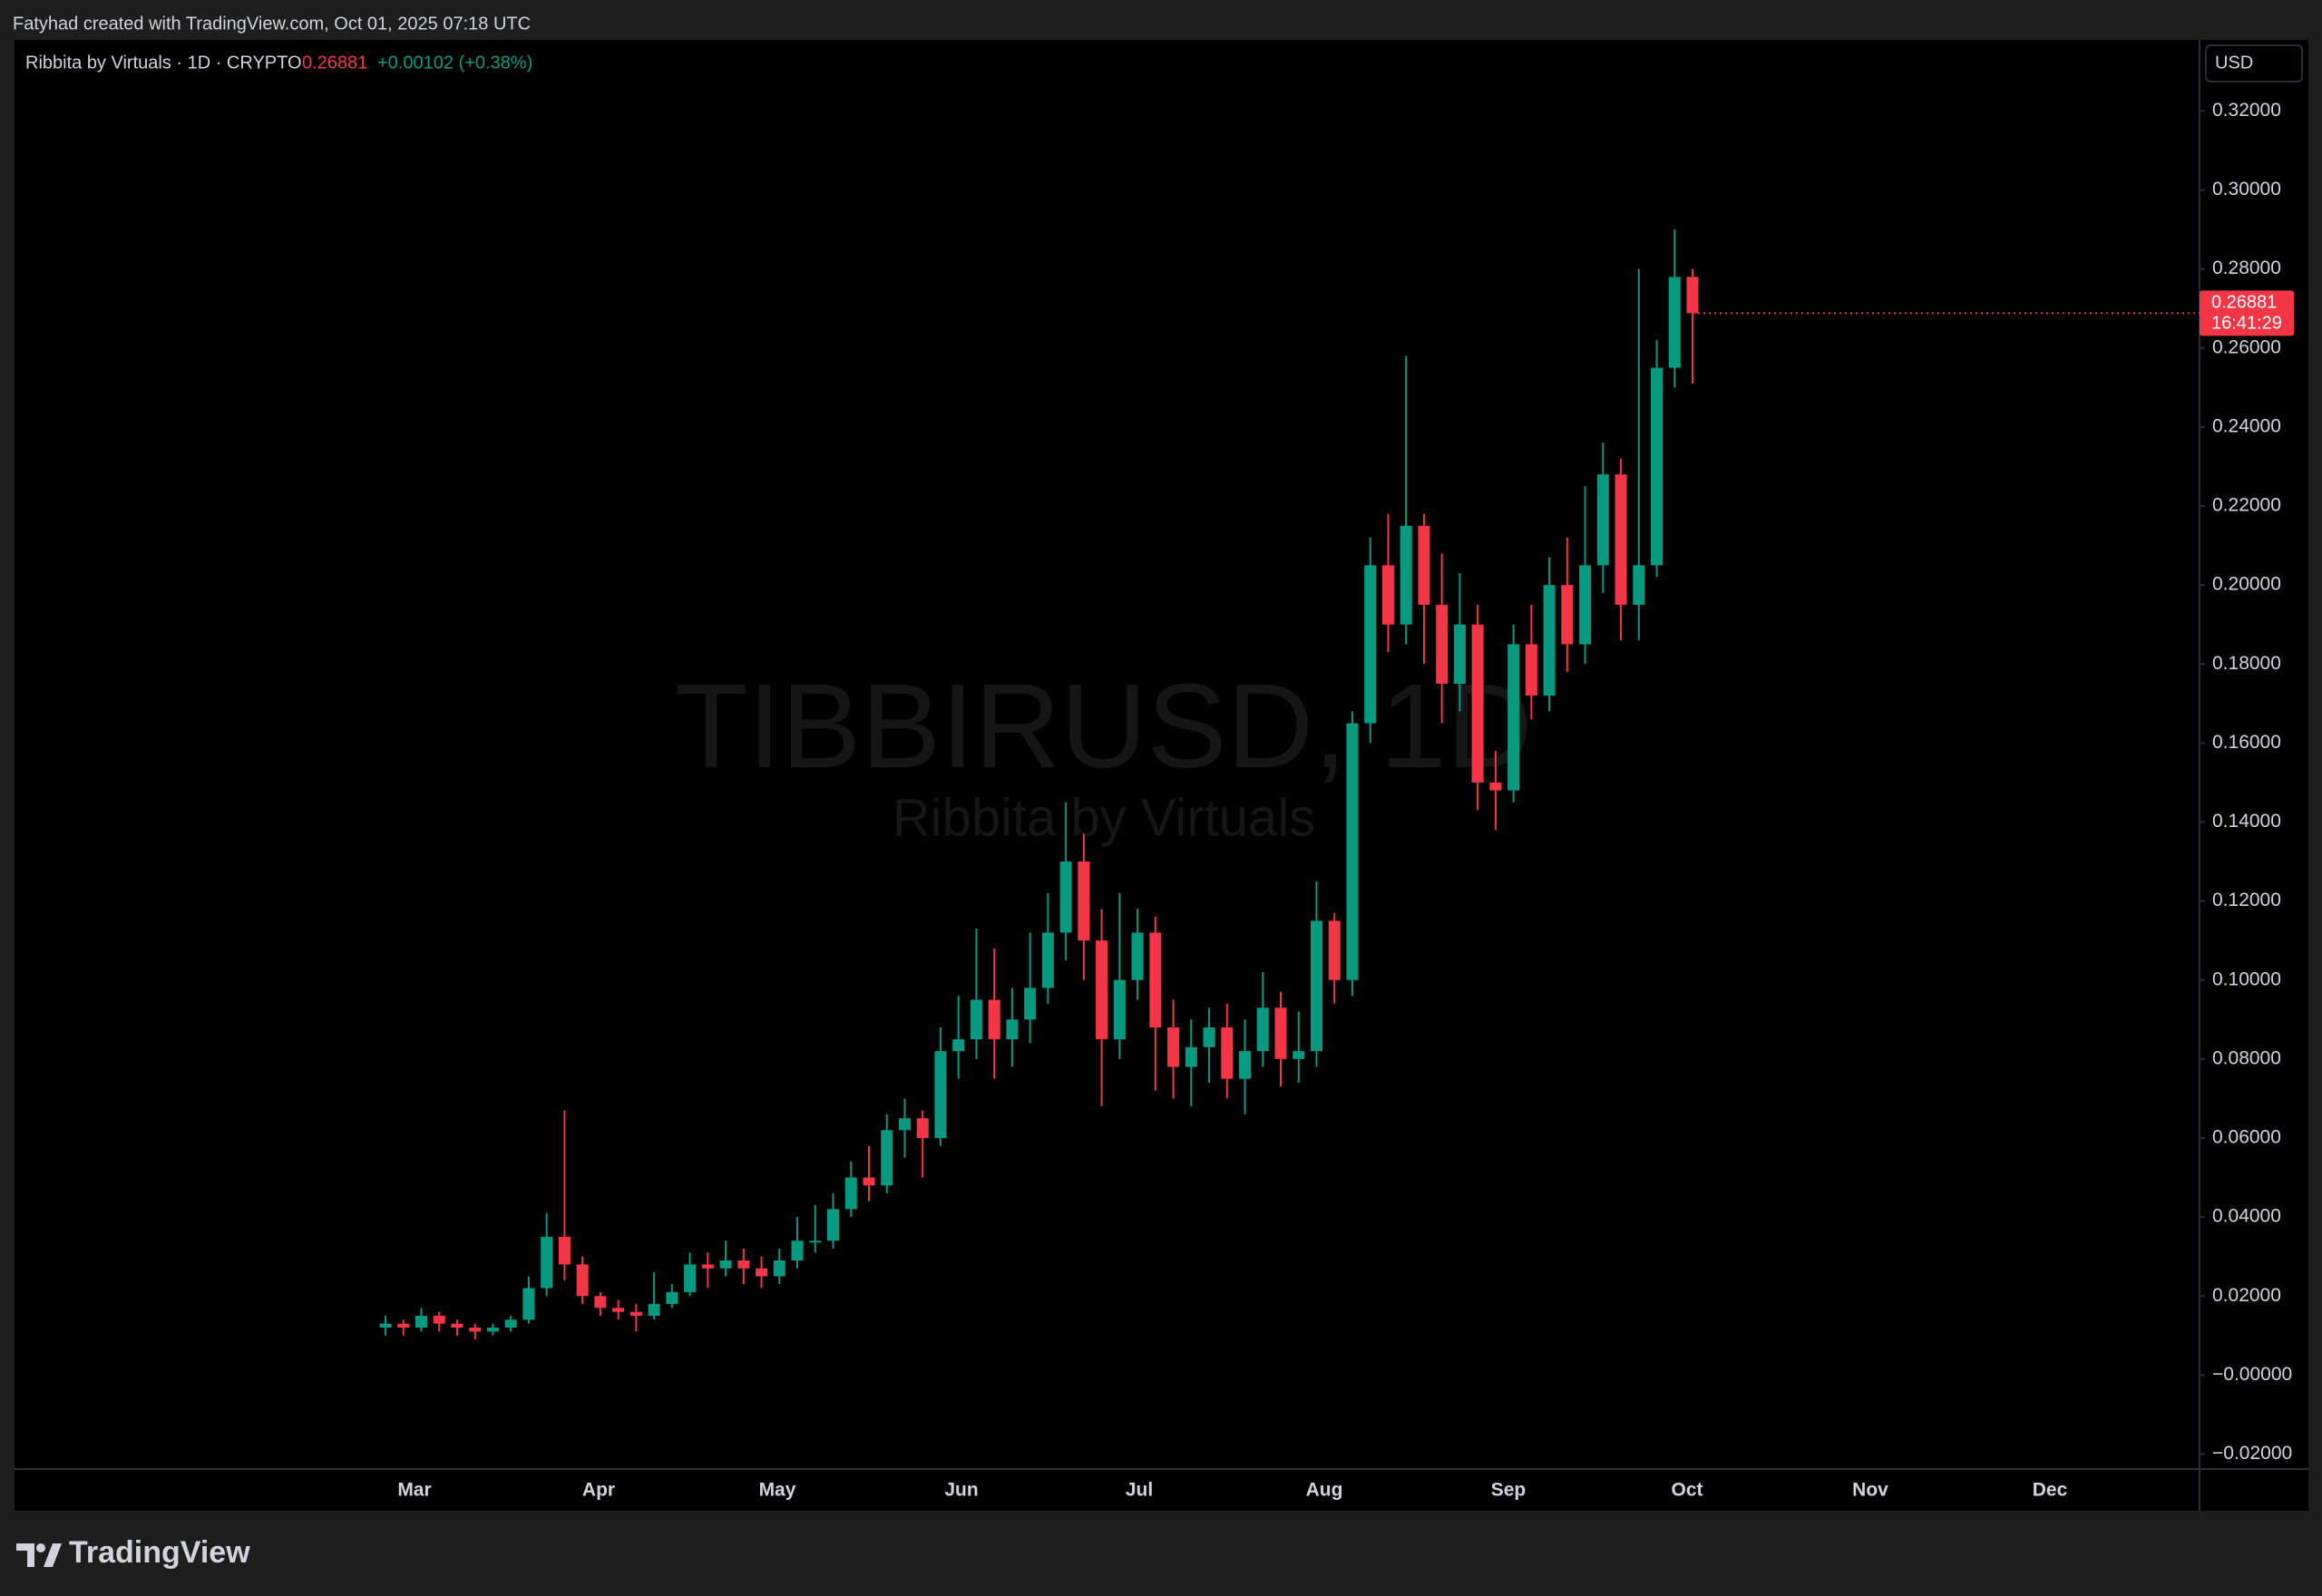  What do you see at coordinates (2234, 63) in the screenshot?
I see `currency: USD` at bounding box center [2234, 63].